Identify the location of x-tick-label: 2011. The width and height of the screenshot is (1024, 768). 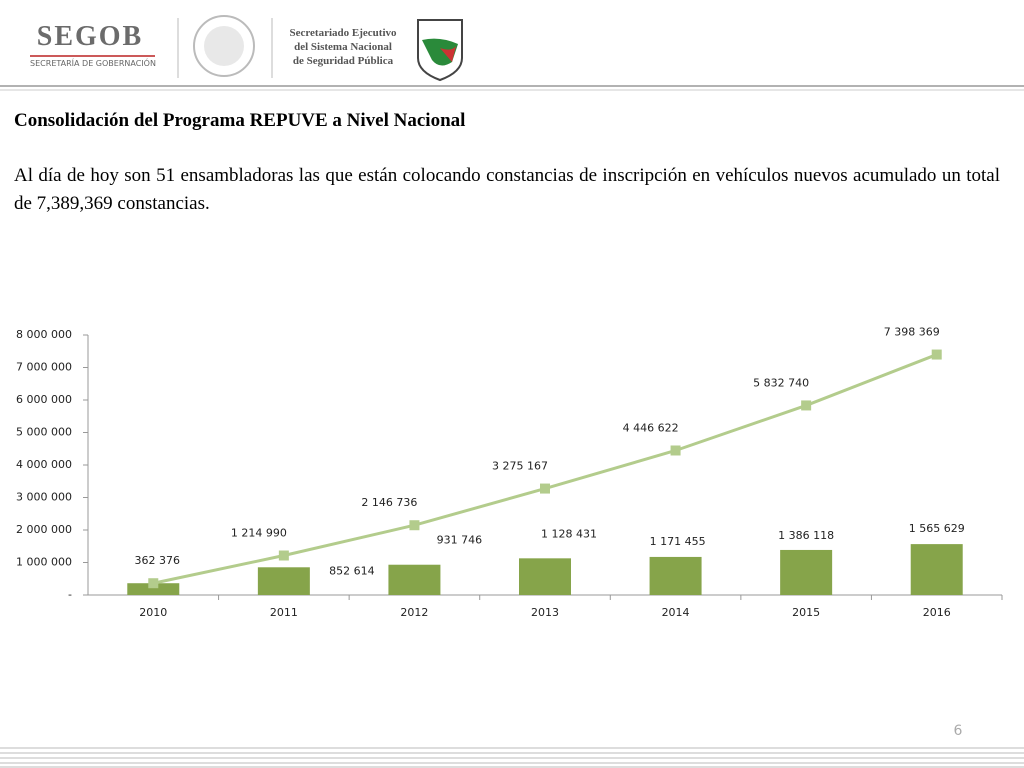
(284, 612).